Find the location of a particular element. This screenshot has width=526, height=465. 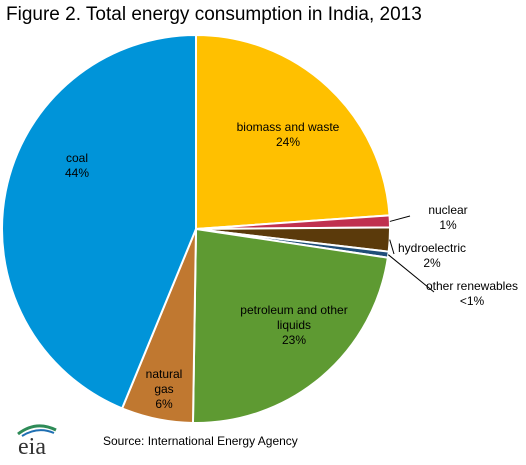

slice-label-other-renewables: other renewables <1% is located at coordinates (472, 293).